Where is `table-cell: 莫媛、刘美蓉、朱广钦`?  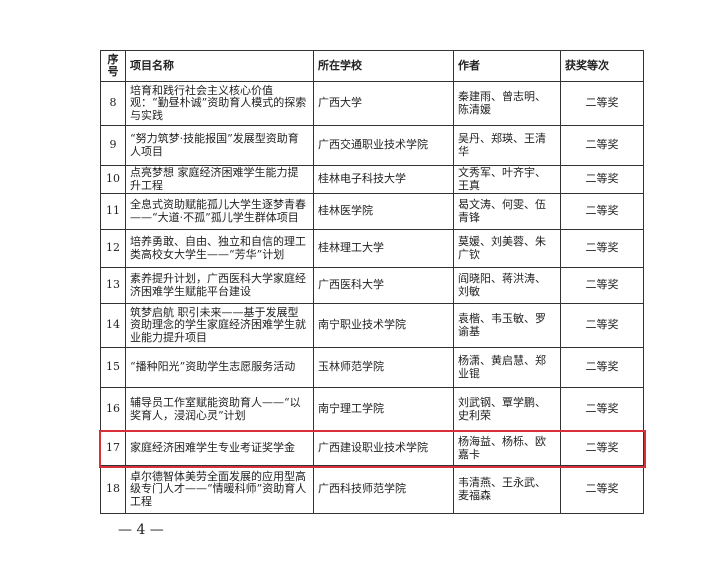 table-cell: 莫媛、刘美蓉、朱广钦 is located at coordinates (507, 248).